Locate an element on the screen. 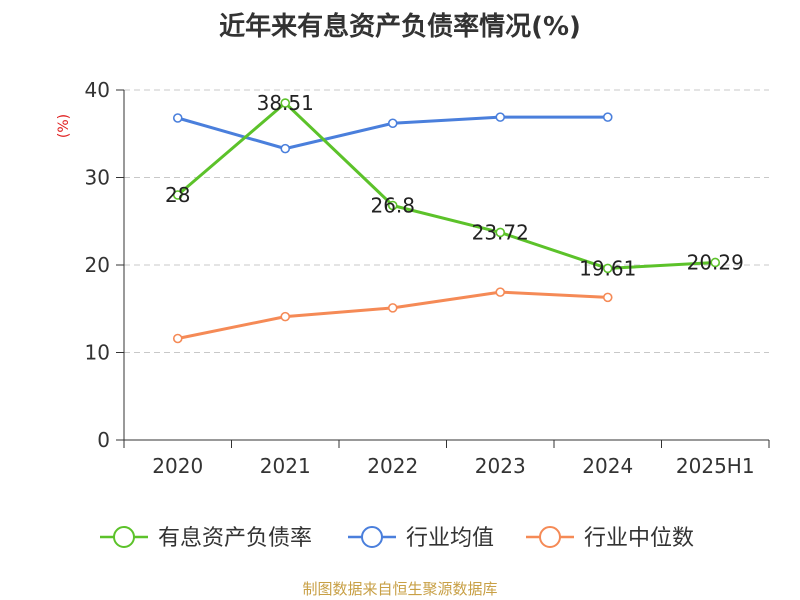 The width and height of the screenshot is (800, 600). legend-item: 行业中位数 is located at coordinates (610, 538).